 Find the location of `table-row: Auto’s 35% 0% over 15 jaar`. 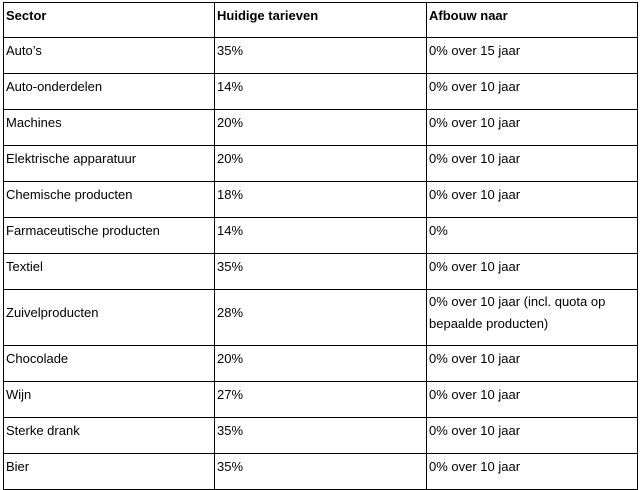

table-row: Auto’s 35% 0% over 15 jaar is located at coordinates (320, 55).